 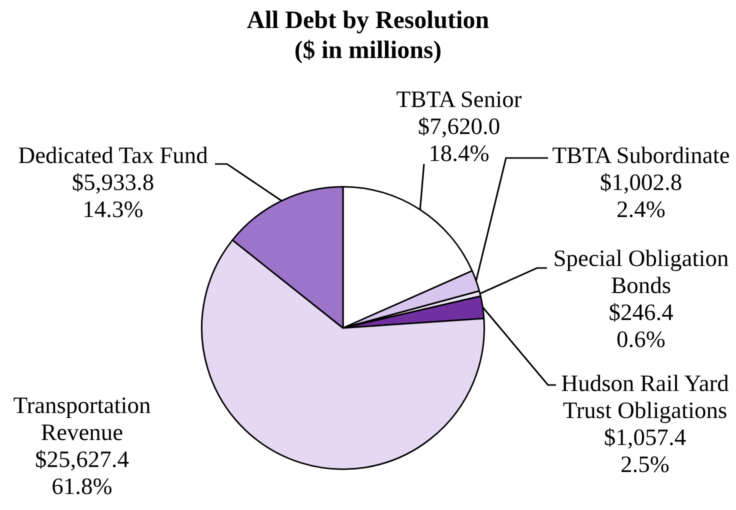 I want to click on data-label: $25,627.4 61.8%, so click(x=82, y=473).